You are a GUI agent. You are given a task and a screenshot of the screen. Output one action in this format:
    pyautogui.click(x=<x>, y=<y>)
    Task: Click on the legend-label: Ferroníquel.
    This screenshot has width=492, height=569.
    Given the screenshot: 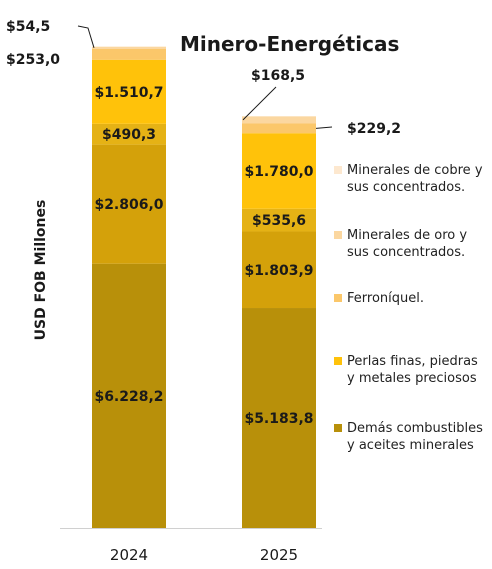 What is the action you would take?
    pyautogui.click(x=385, y=298)
    